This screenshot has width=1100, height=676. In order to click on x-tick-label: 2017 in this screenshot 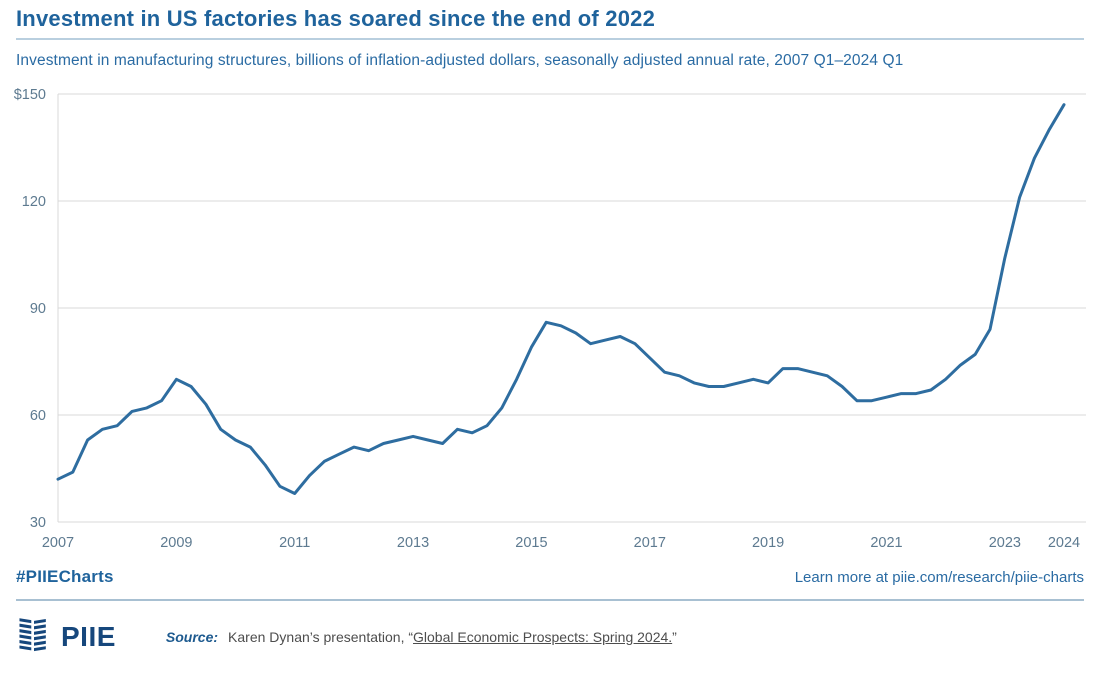, I will do `click(650, 543)`.